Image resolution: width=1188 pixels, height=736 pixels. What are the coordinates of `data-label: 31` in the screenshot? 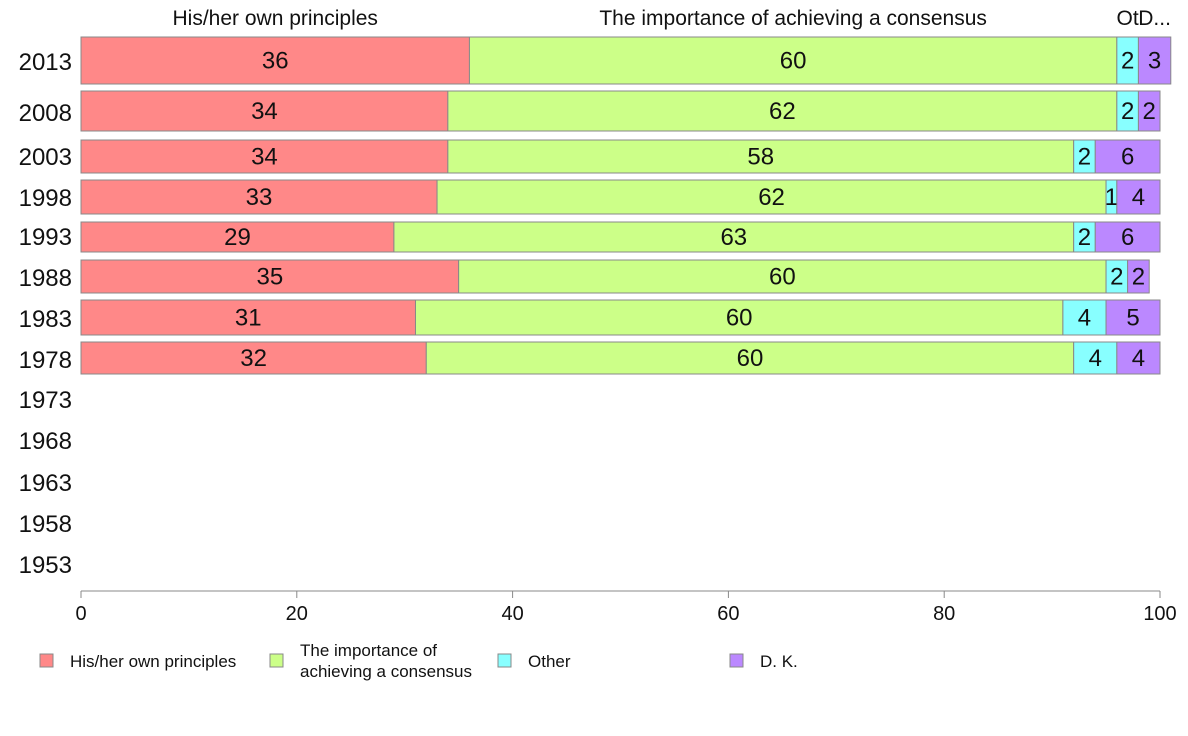 It's located at (248, 318).